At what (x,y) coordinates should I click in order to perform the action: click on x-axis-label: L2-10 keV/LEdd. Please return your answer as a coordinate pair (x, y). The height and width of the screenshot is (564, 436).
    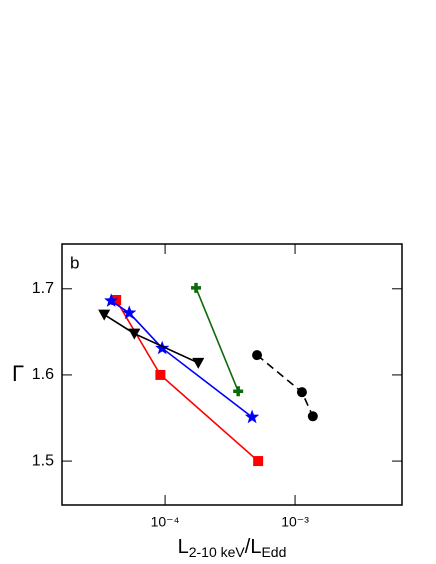
    Looking at the image, I should click on (232, 547).